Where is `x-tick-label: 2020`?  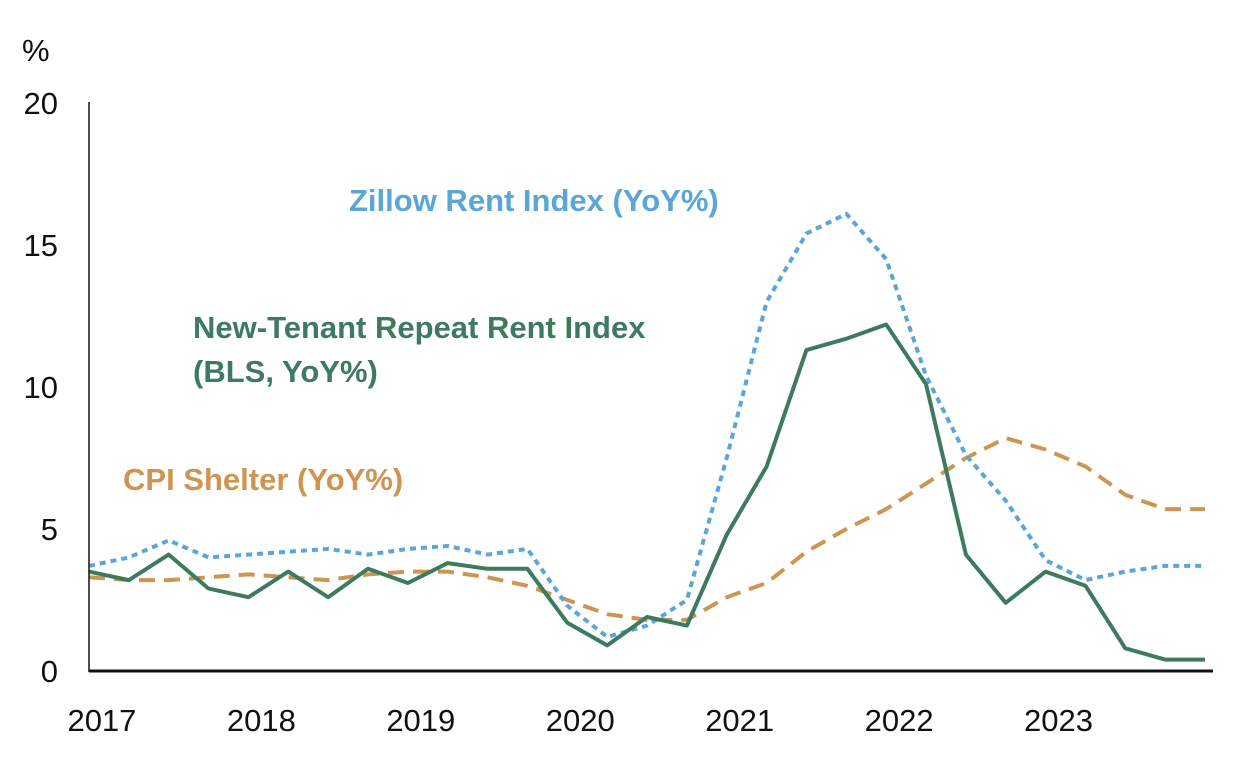
x-tick-label: 2020 is located at coordinates (580, 720).